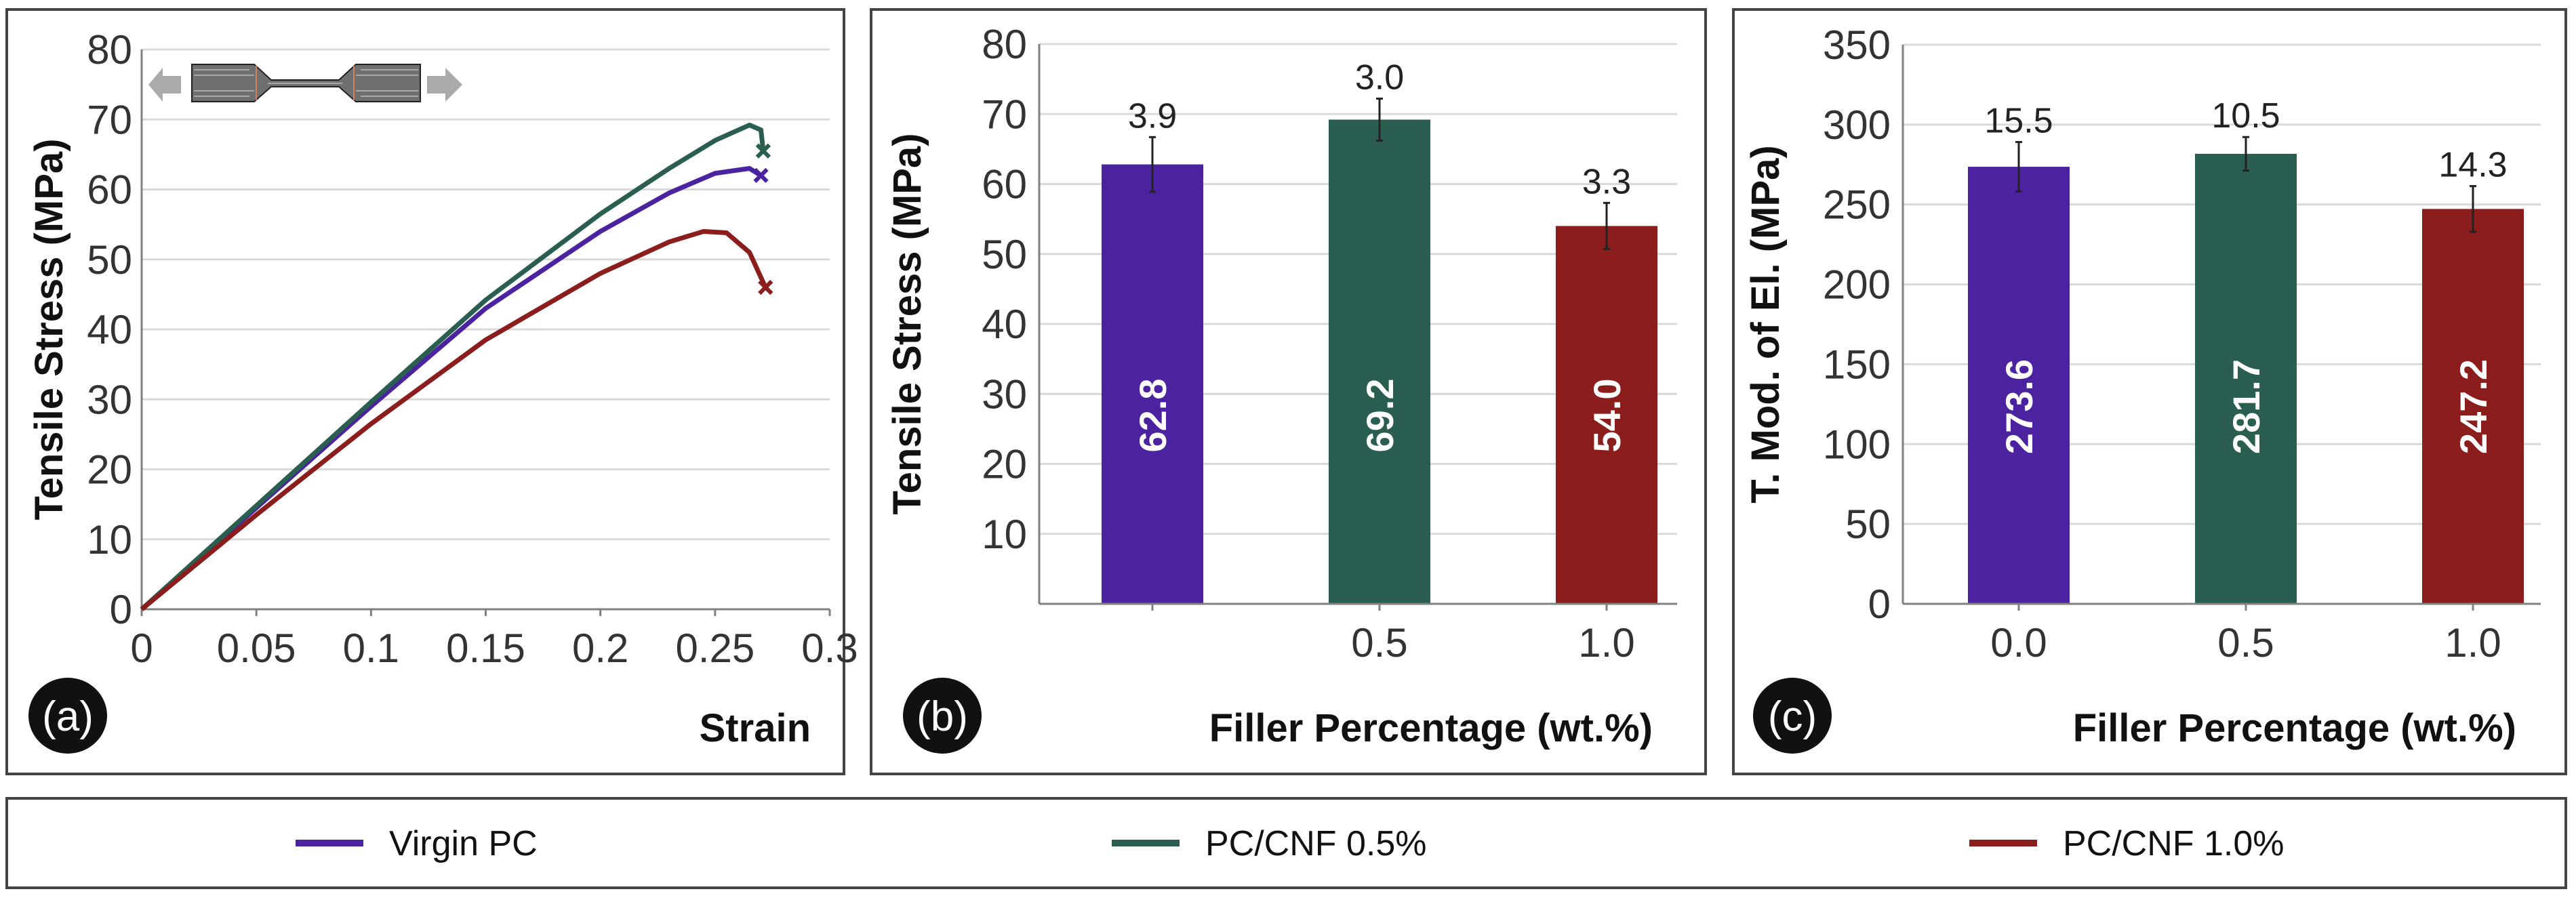 This screenshot has height=900, width=2576. I want to click on x-axis-title: Strain, so click(755, 728).